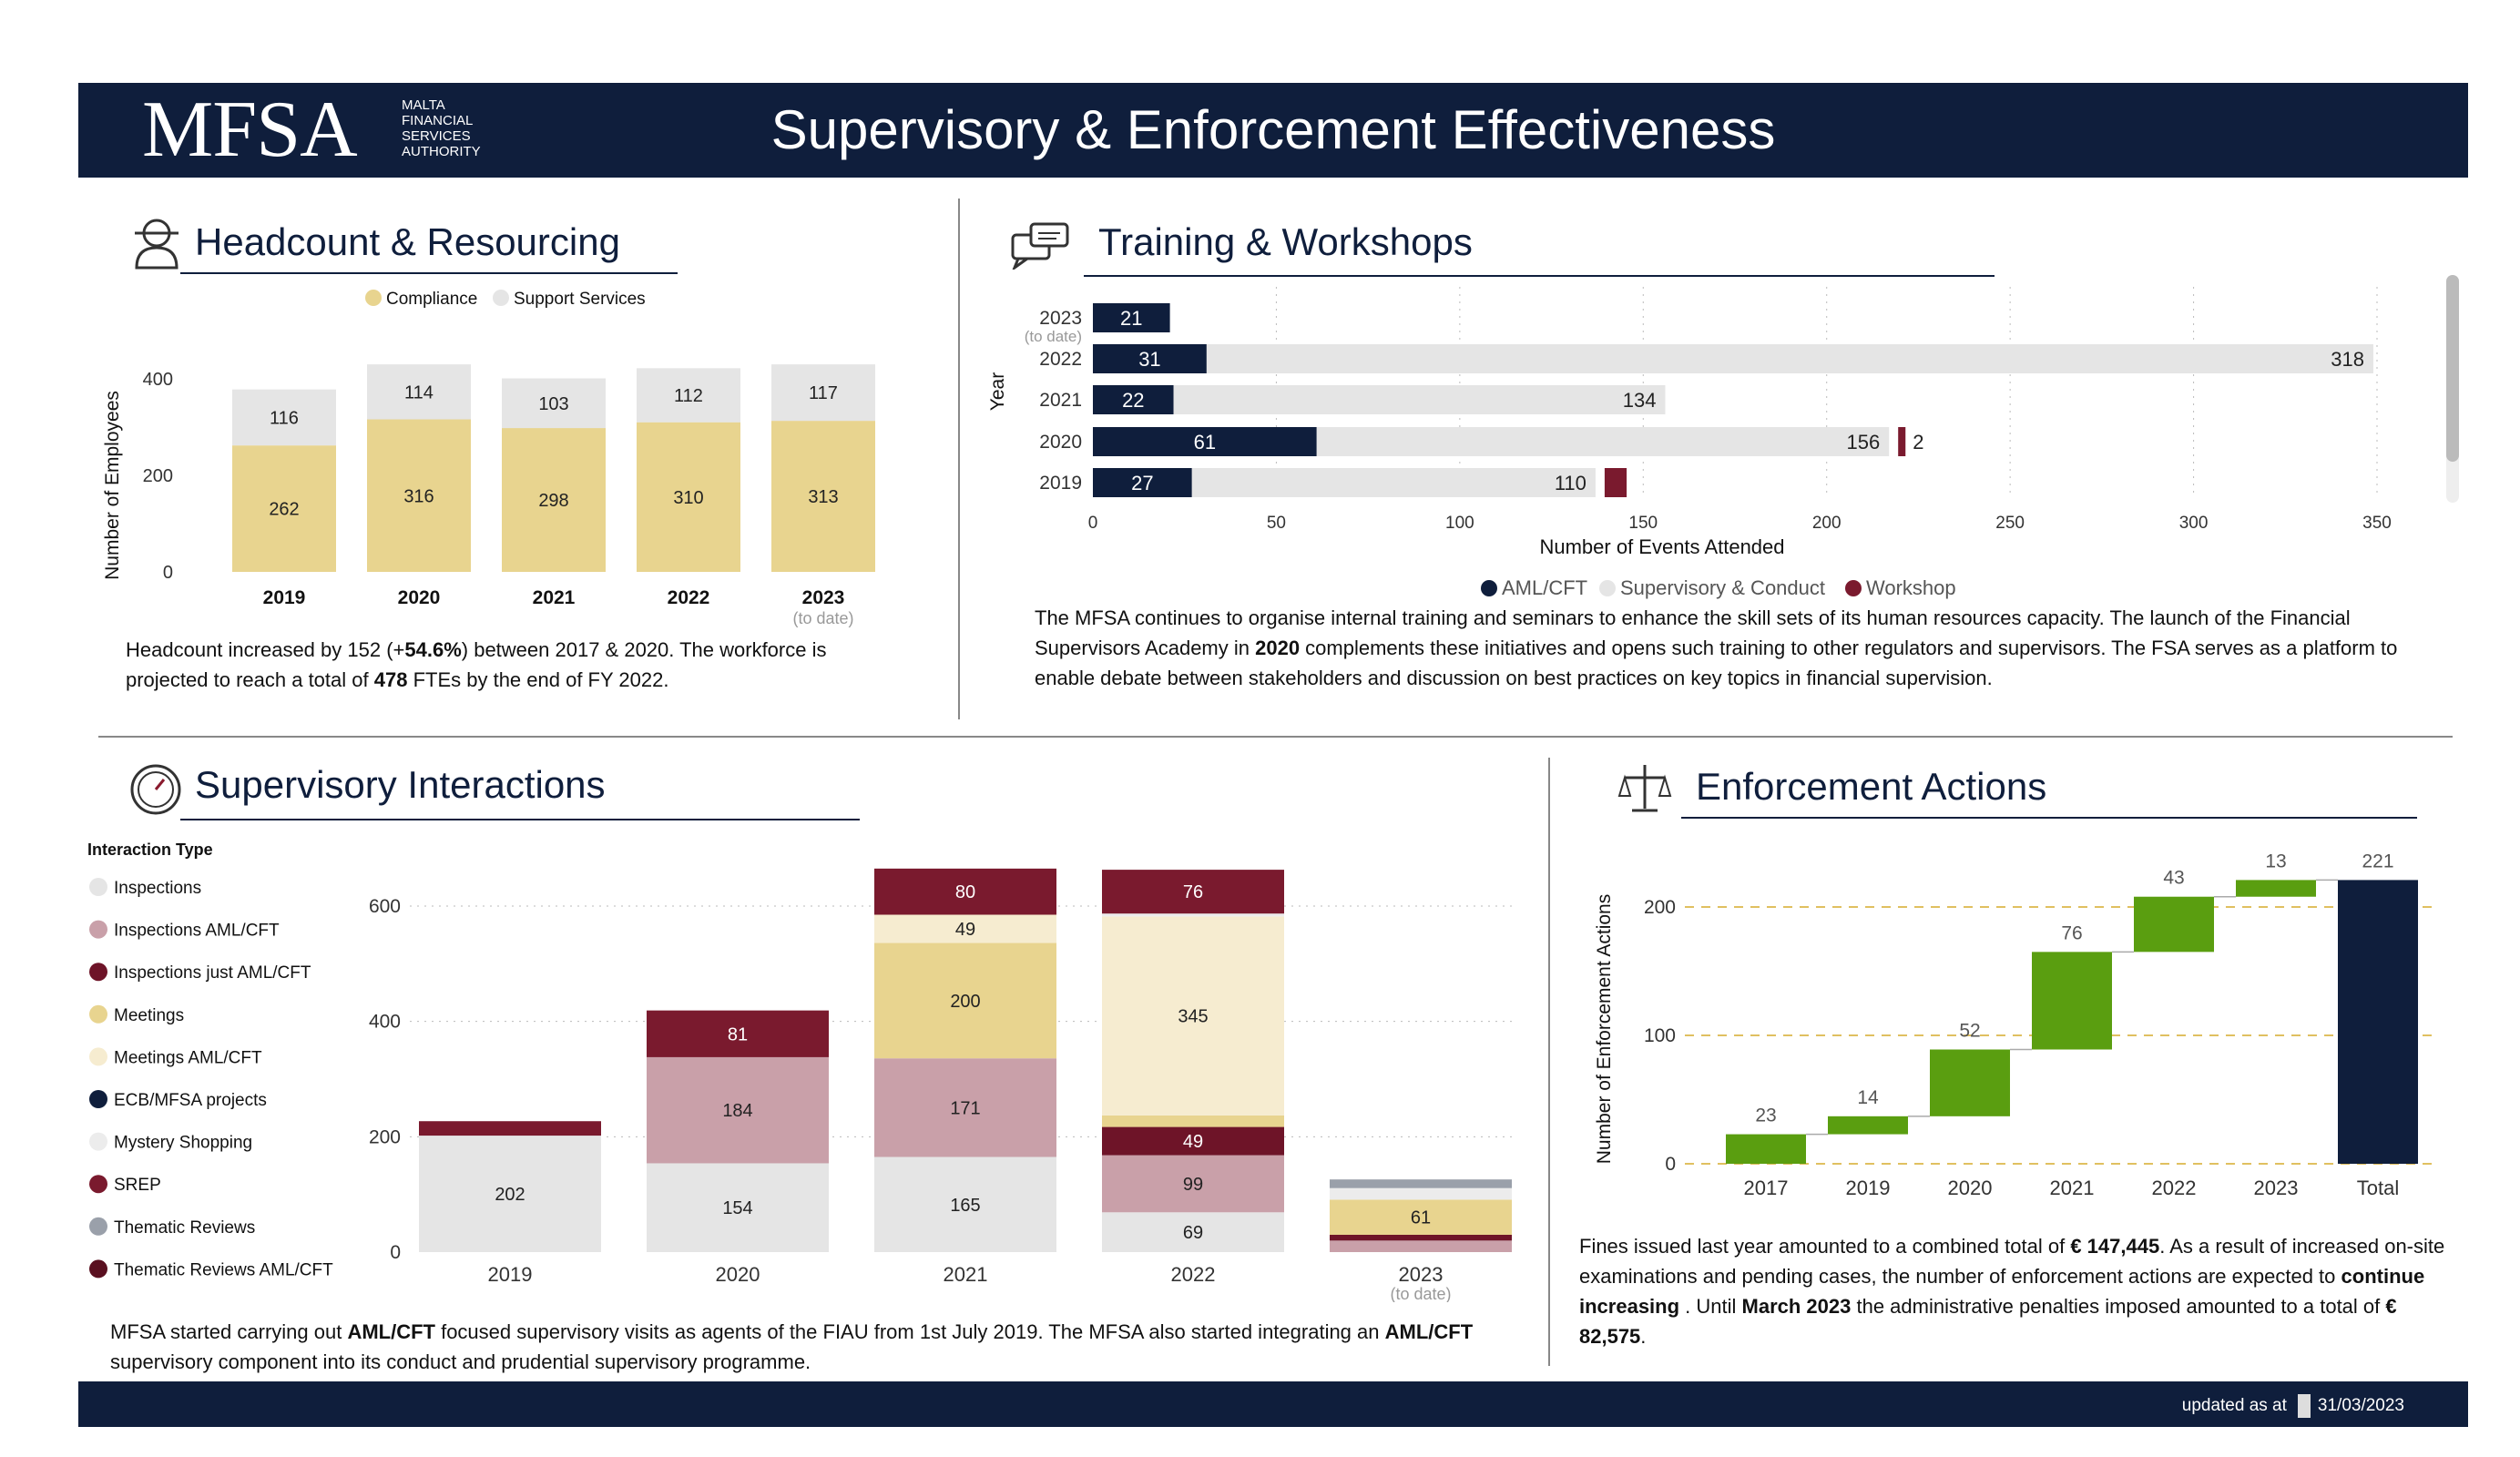 The height and width of the screenshot is (1457, 2520). What do you see at coordinates (137, 1185) in the screenshot?
I see `legend-label: SREP` at bounding box center [137, 1185].